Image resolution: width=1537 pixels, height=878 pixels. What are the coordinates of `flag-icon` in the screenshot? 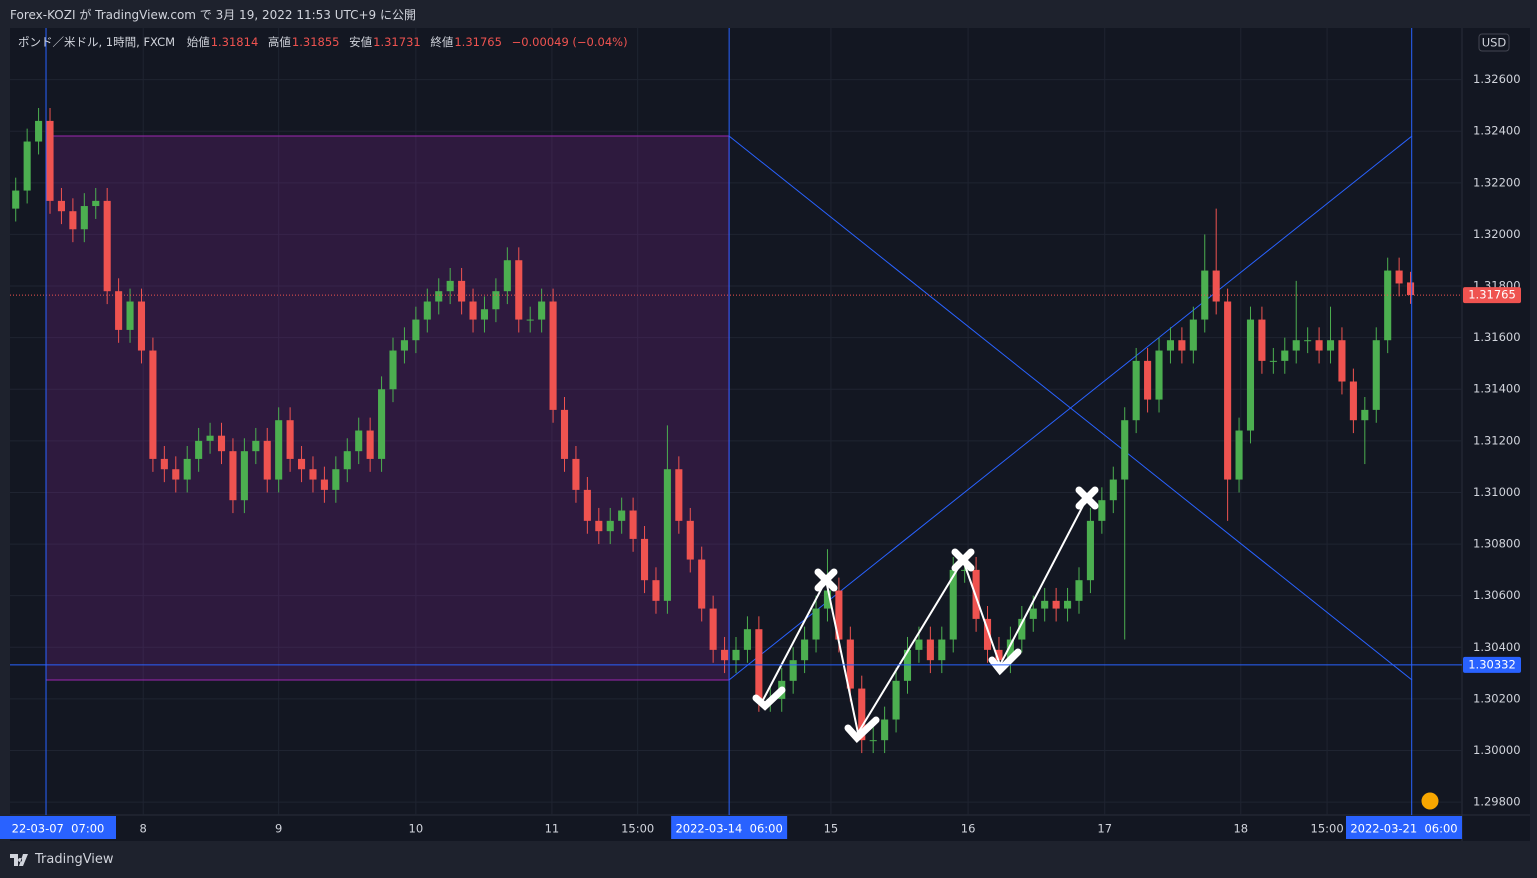 It's located at (1430, 801).